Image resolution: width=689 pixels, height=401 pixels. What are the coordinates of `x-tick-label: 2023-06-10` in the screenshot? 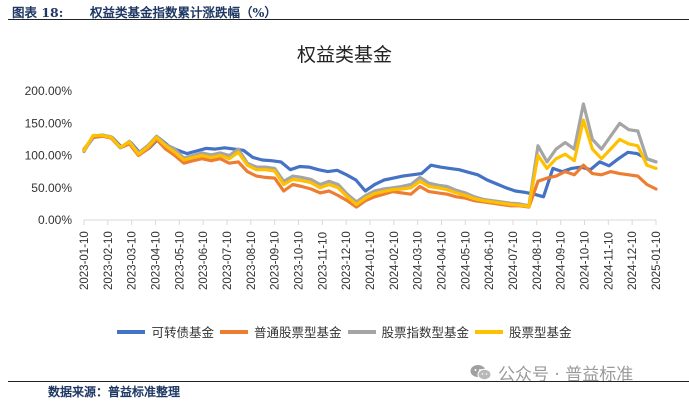 It's located at (204, 260).